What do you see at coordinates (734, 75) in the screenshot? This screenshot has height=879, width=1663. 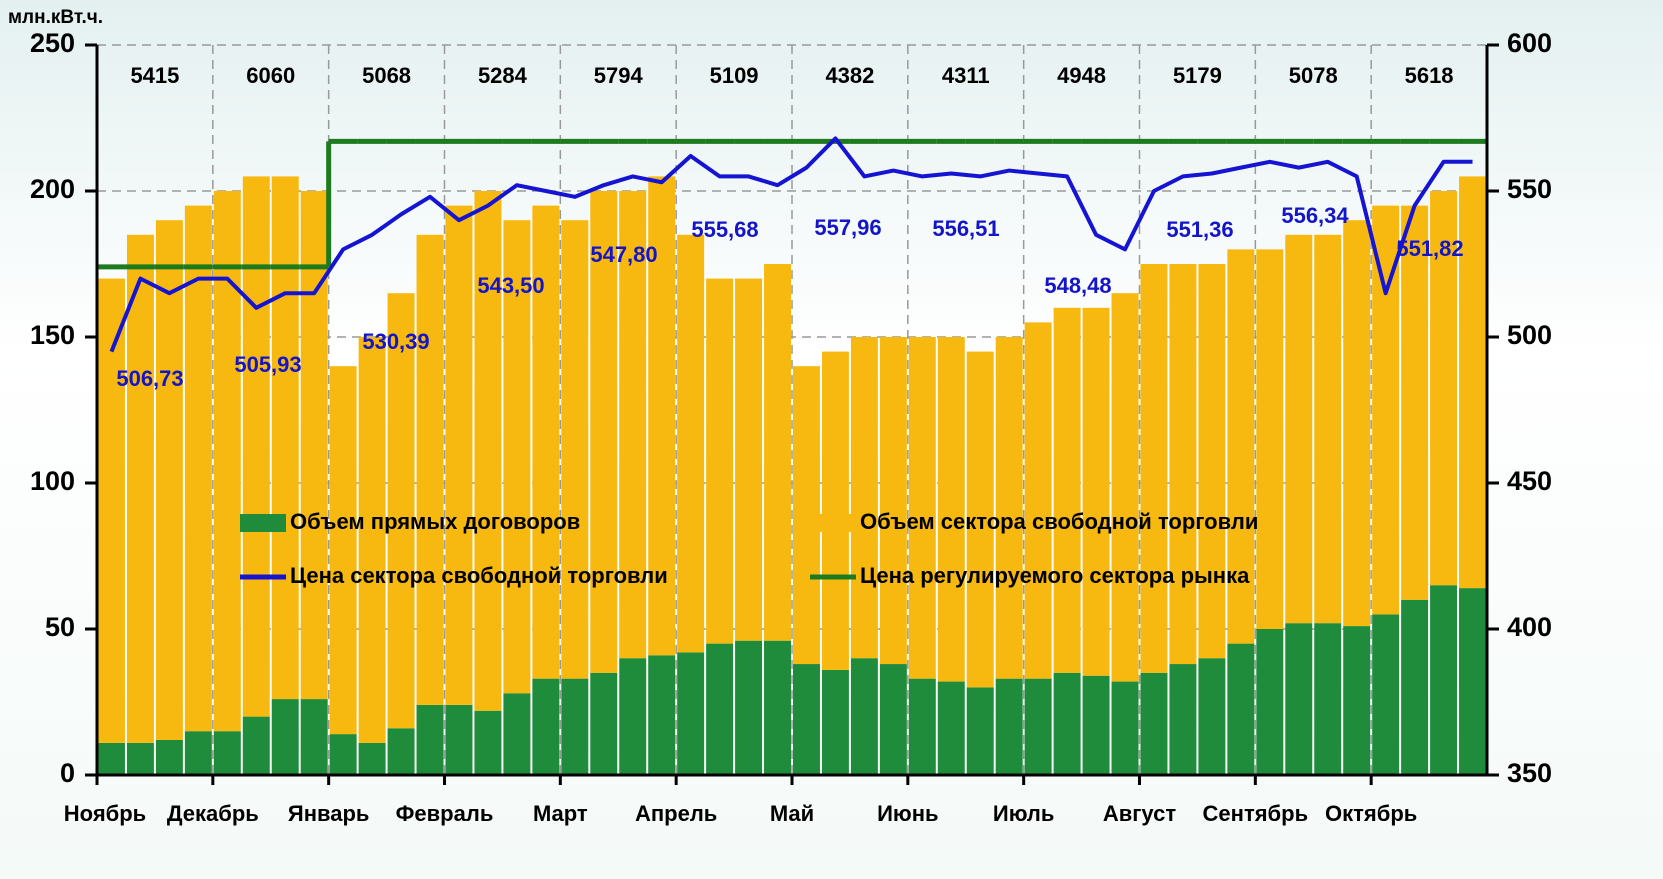 I see `monthly-total: 5109` at bounding box center [734, 75].